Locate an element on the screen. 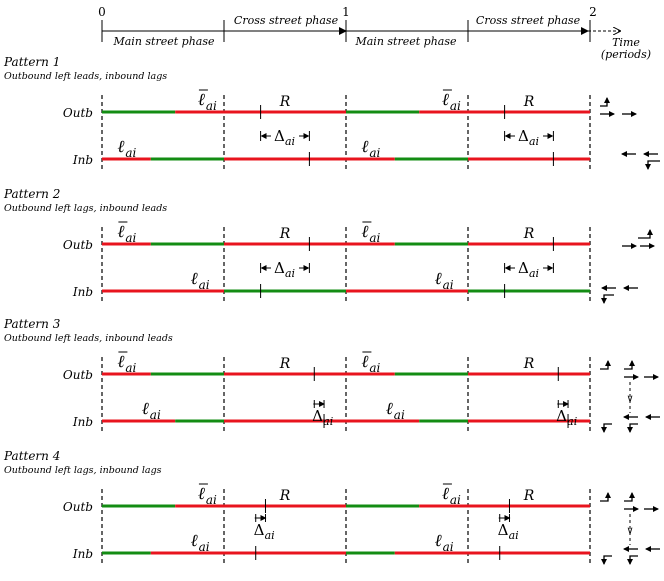 The height and width of the screenshot is (581, 664). pattern-subtitle: Outbound left leads, inbound leads is located at coordinates (88, 338).